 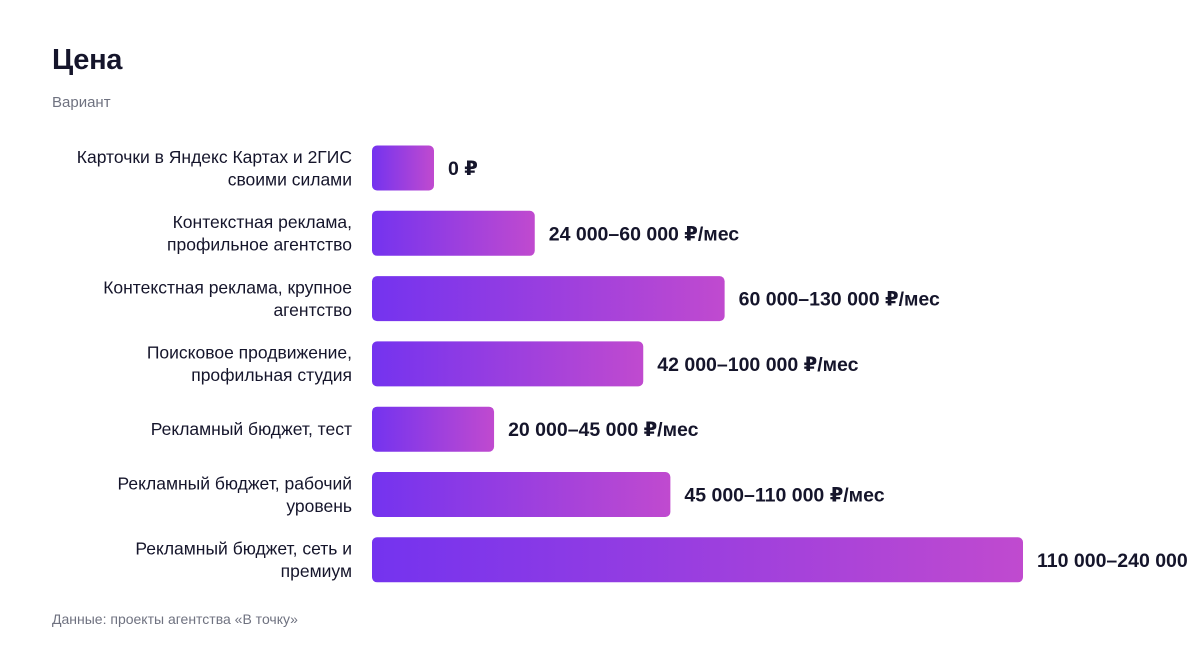 I want to click on category-label-4: Поисковое продвижение, профильная студия, so click(x=249, y=364).